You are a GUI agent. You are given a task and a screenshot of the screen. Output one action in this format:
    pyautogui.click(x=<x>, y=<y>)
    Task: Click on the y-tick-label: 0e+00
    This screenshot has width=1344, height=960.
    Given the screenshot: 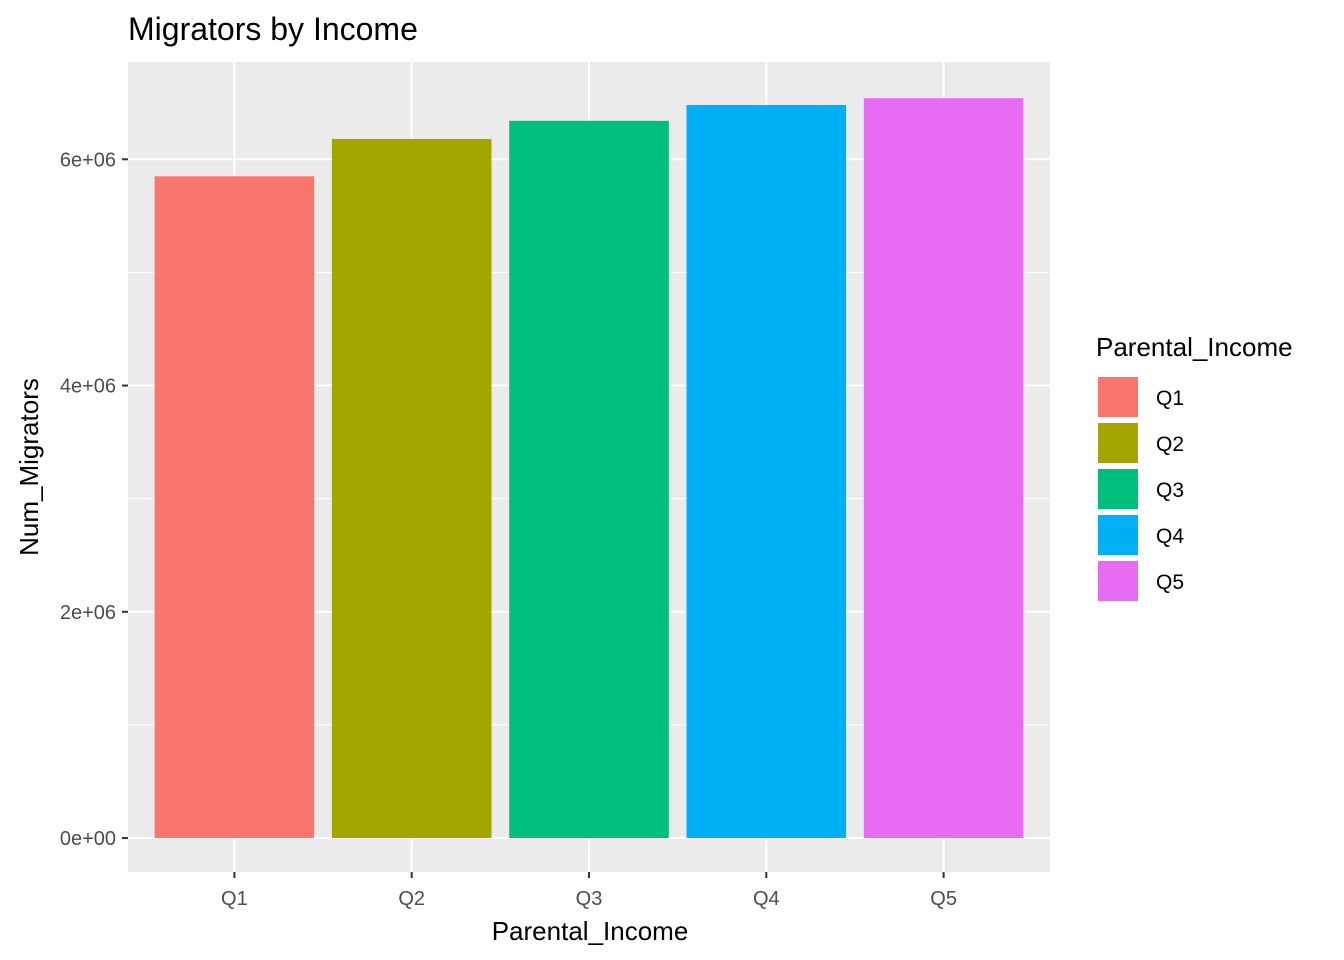 What is the action you would take?
    pyautogui.click(x=88, y=839)
    